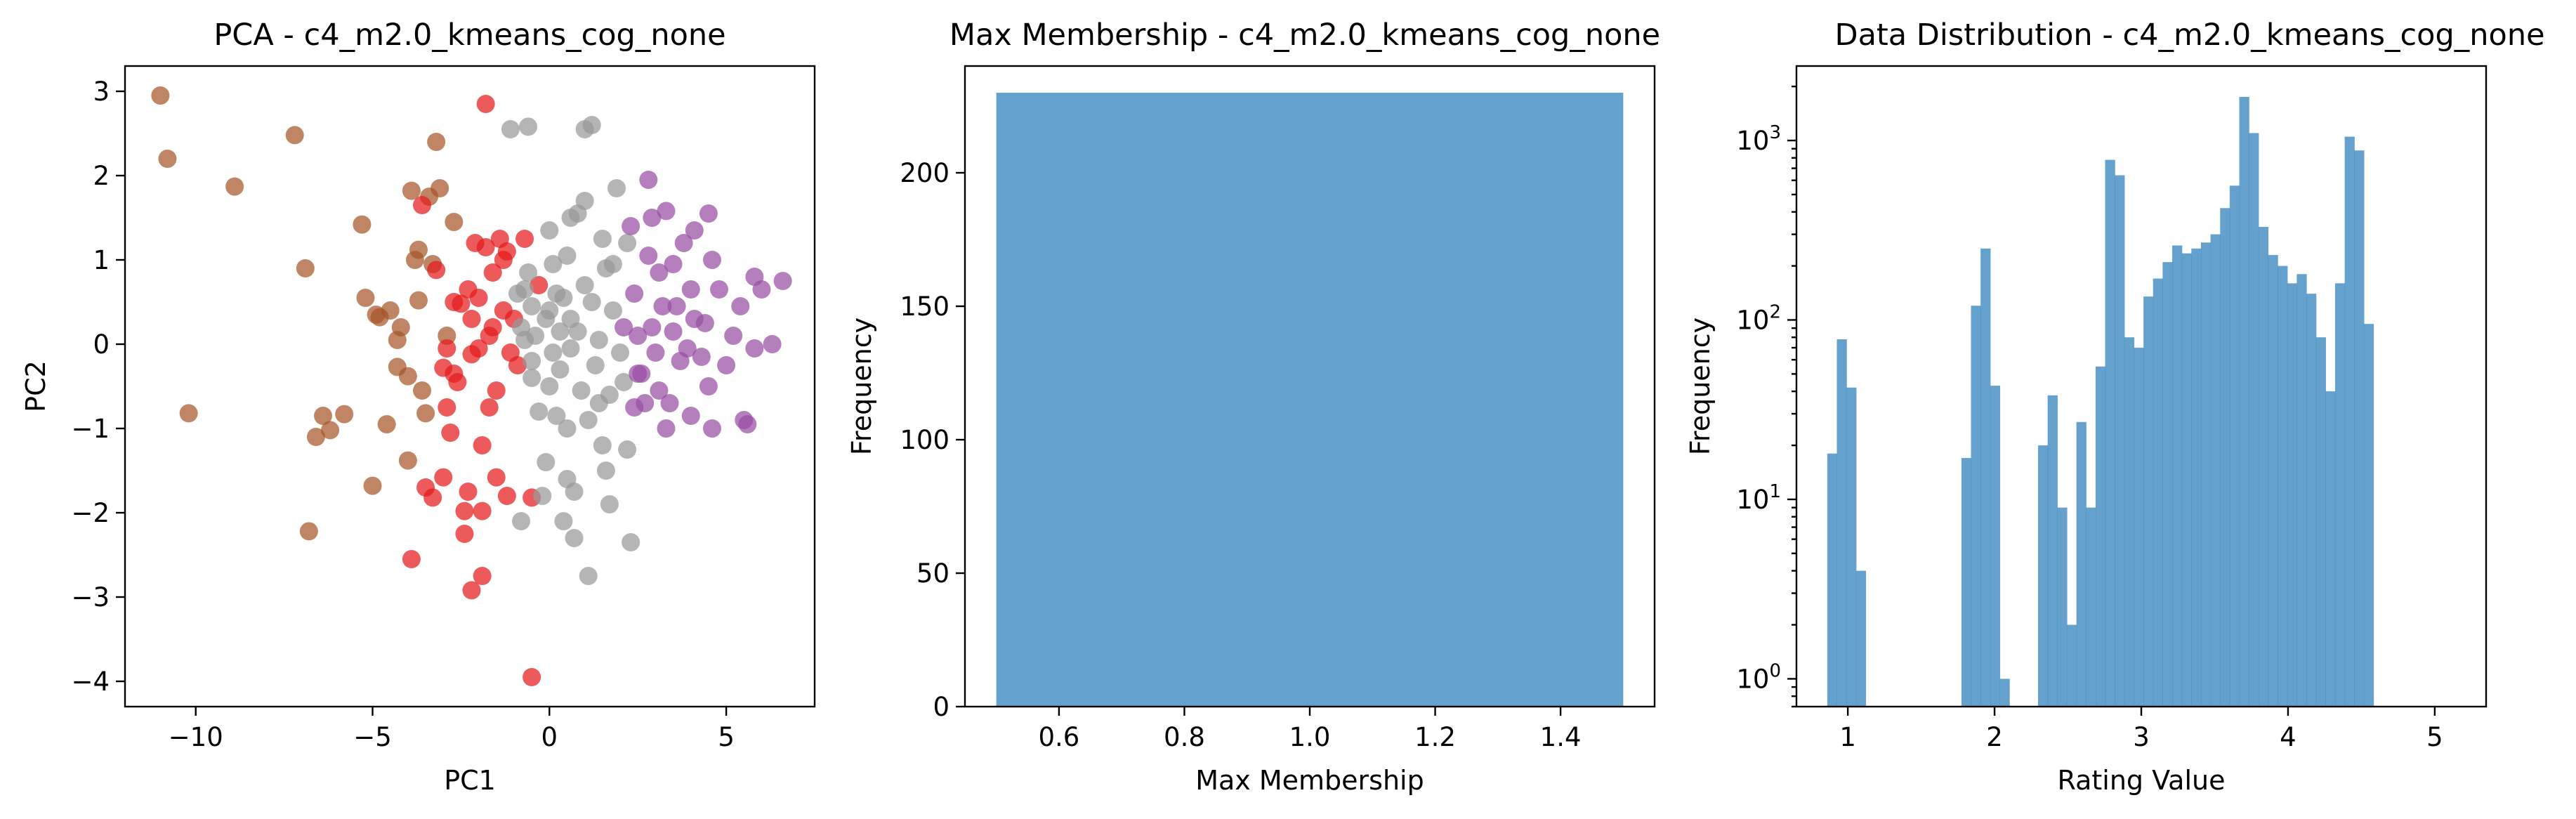 The height and width of the screenshot is (819, 2576). What do you see at coordinates (861, 386) in the screenshot?
I see `membership-ylabel: Frequency` at bounding box center [861, 386].